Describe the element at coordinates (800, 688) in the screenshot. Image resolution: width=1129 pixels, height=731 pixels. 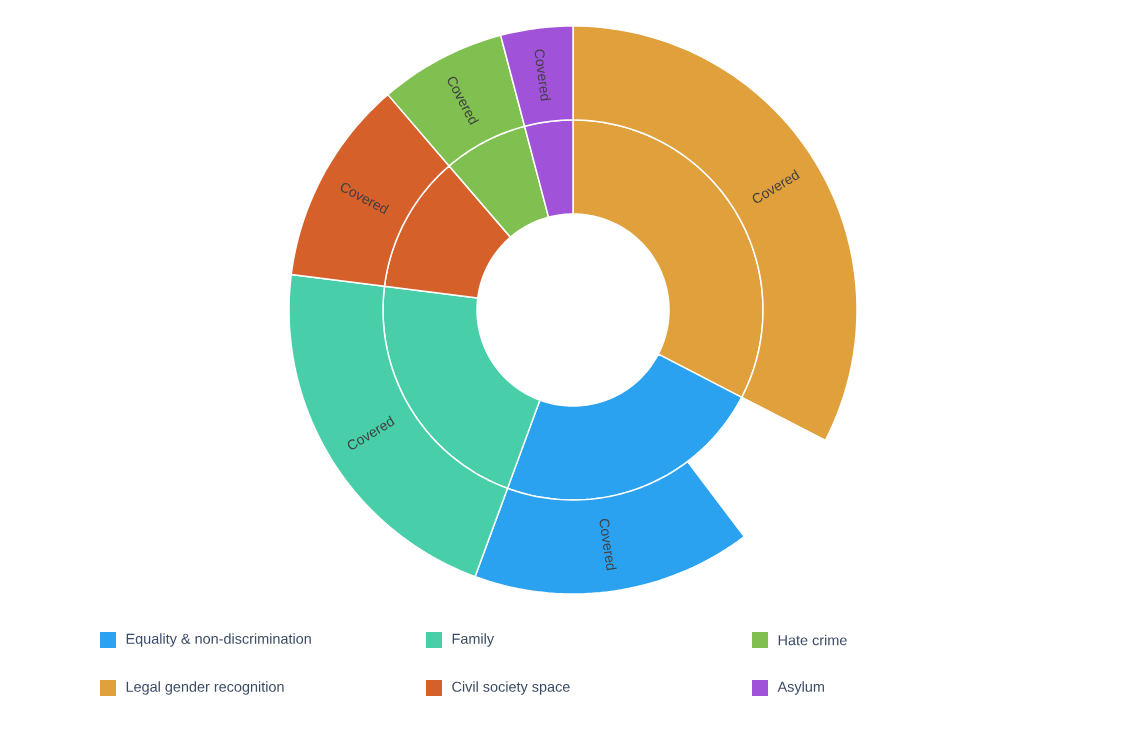
I see `legend-label: Asylum` at that location.